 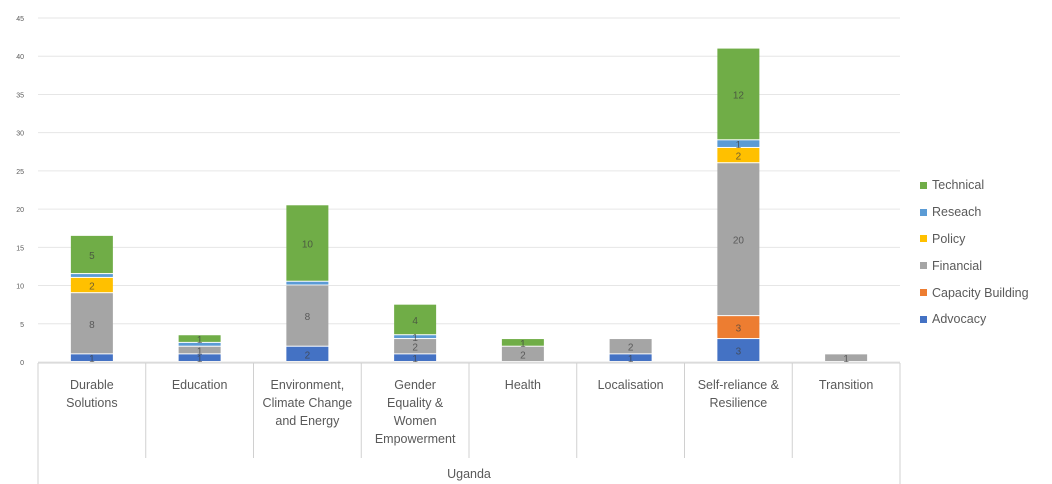 What do you see at coordinates (739, 403) in the screenshot?
I see `x-category-label: Resilience` at bounding box center [739, 403].